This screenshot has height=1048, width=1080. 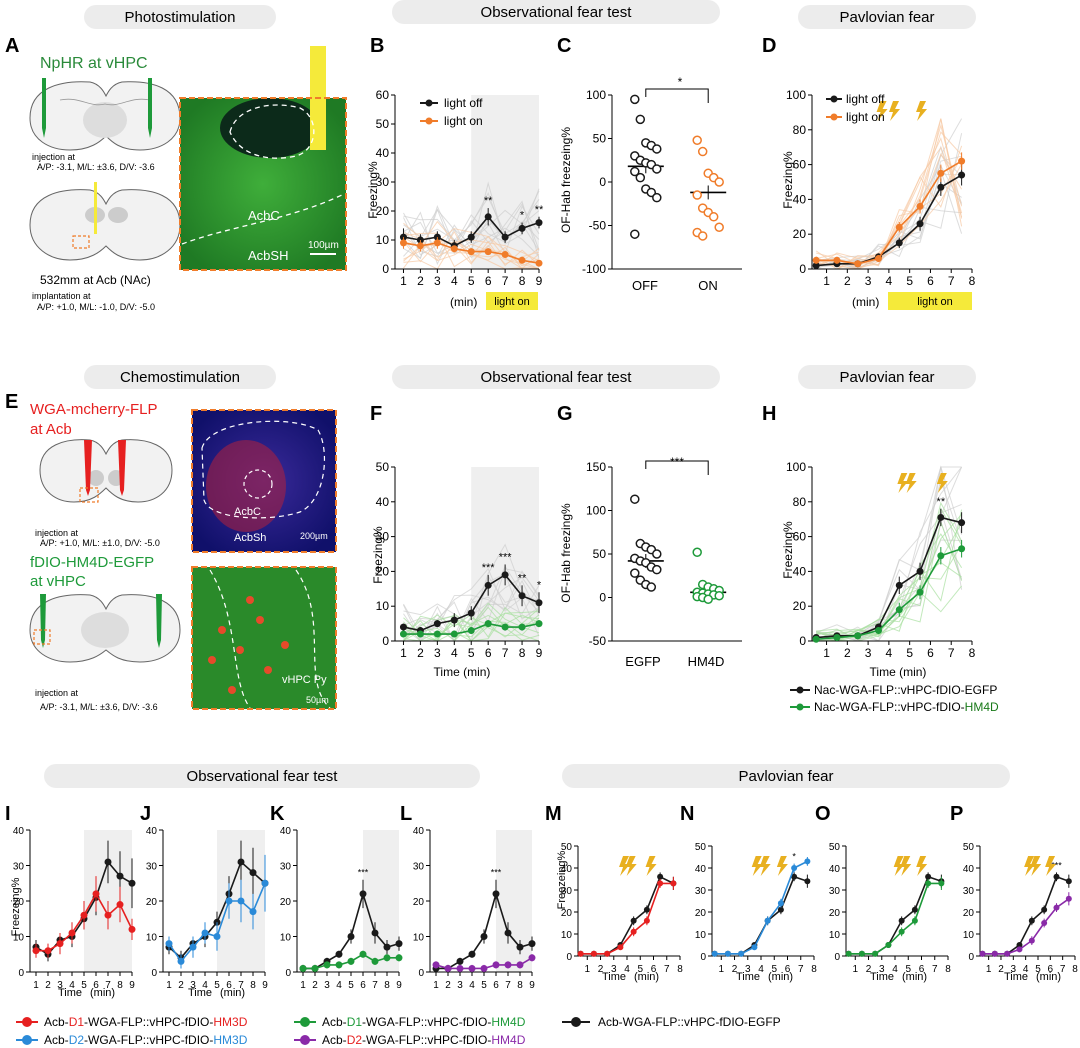 What do you see at coordinates (701, 935) in the screenshot?
I see `y-tick-label: 10` at bounding box center [701, 935].